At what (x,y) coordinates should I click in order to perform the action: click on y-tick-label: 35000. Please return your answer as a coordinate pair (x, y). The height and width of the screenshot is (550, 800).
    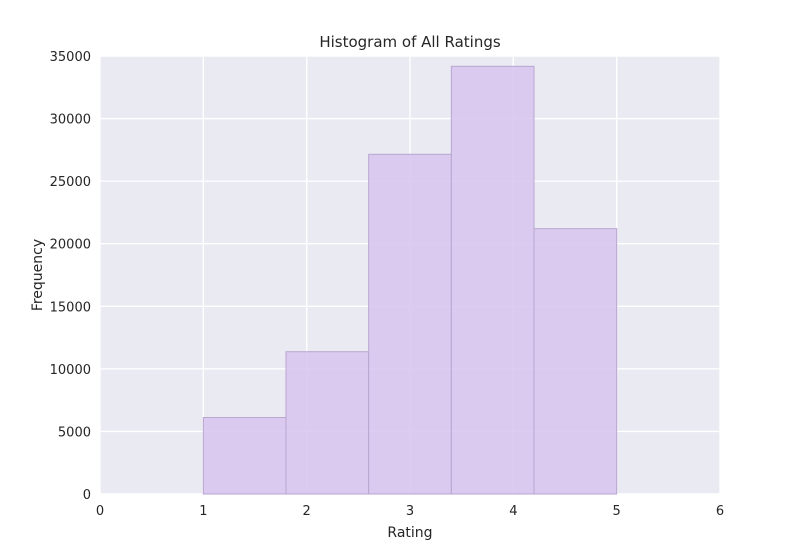
    Looking at the image, I should click on (70, 57).